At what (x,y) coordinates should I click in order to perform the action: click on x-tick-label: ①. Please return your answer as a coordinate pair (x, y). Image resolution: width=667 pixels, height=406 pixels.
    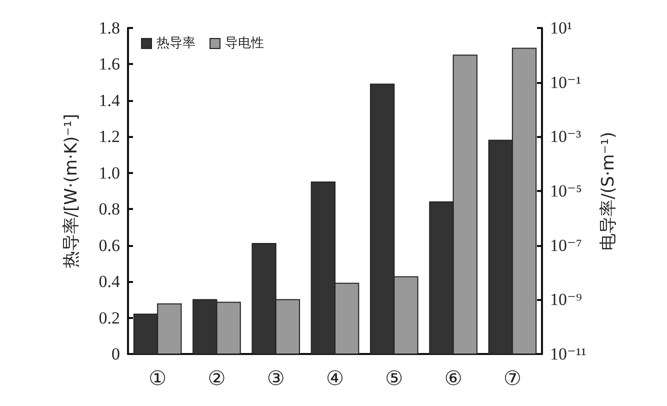
    Looking at the image, I should click on (157, 378).